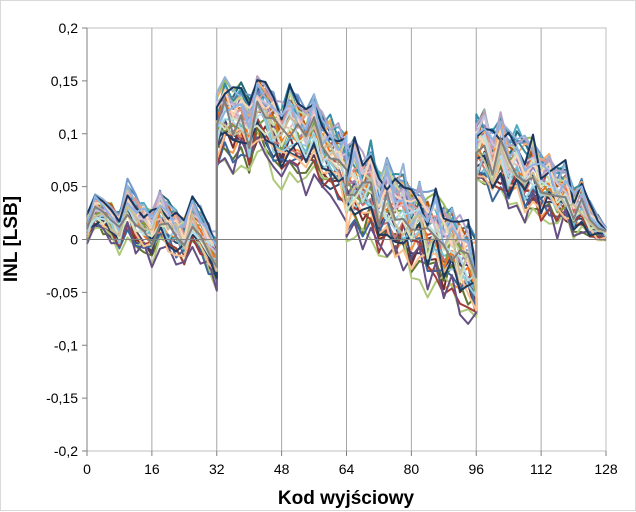 This screenshot has height=512, width=636. What do you see at coordinates (346, 498) in the screenshot?
I see `x-axis-title: Kod wyjściowy` at bounding box center [346, 498].